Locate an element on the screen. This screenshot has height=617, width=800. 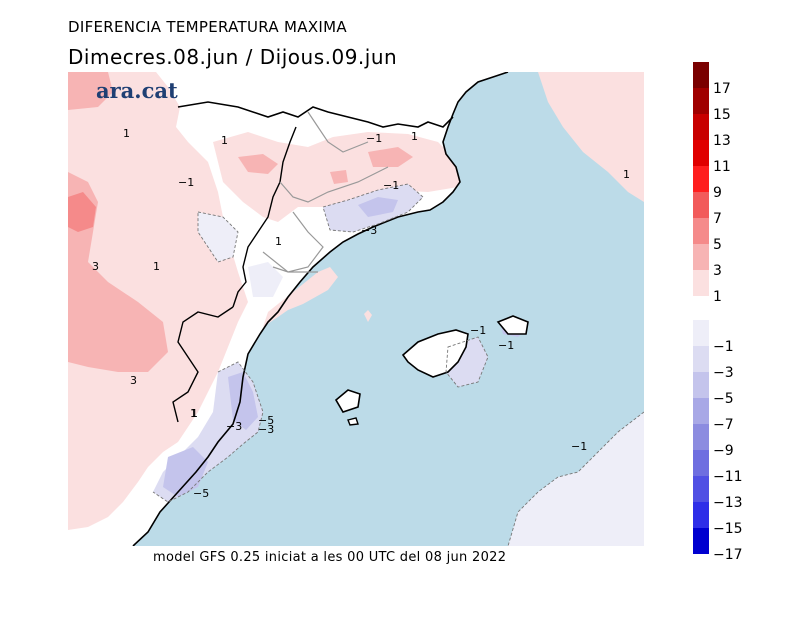
legend-label: 1 is located at coordinates (717, 297).